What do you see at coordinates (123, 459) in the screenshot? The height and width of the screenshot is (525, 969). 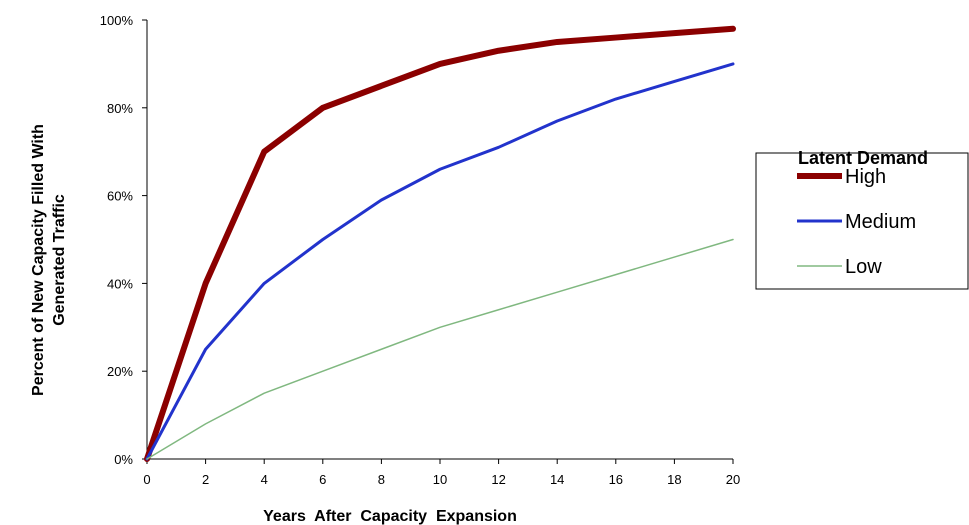 I see `y-tick-label: 0%` at bounding box center [123, 459].